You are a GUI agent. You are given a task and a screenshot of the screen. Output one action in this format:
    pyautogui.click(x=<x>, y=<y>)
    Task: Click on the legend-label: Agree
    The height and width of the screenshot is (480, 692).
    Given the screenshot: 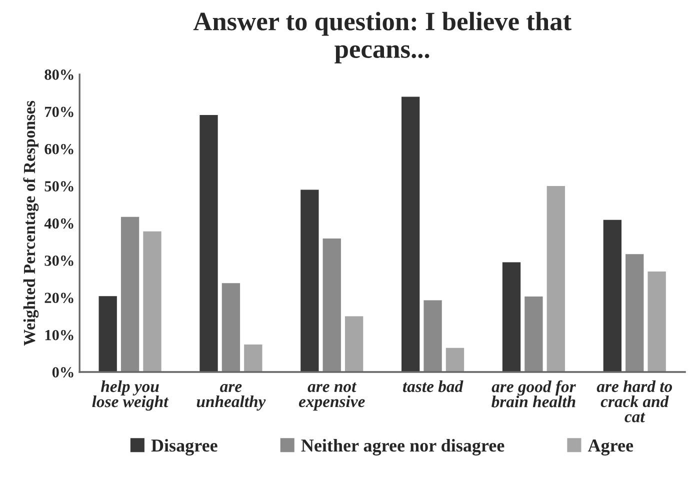 What is the action you would take?
    pyautogui.click(x=611, y=448)
    